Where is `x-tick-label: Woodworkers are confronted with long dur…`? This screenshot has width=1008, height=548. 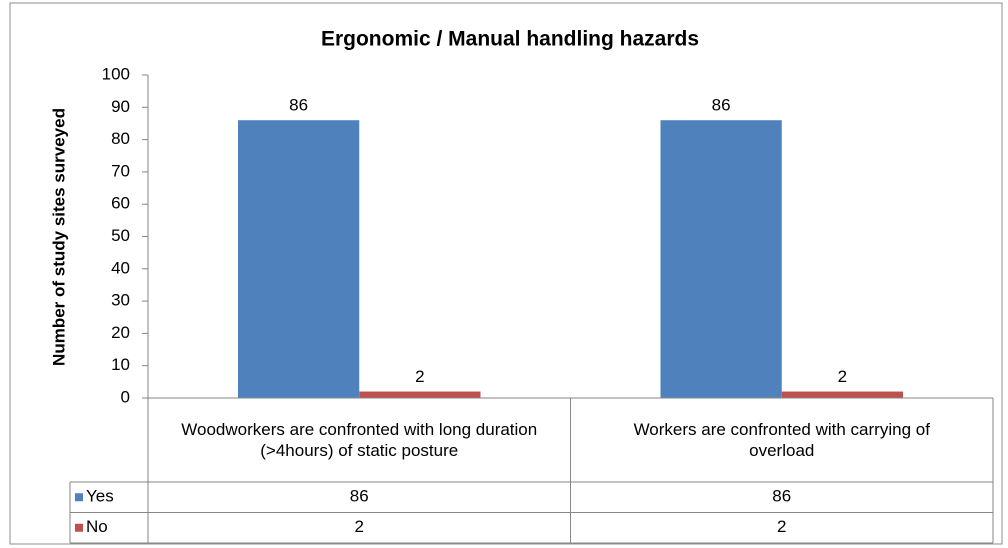
x-tick-label: Woodworkers are confronted with long dur… is located at coordinates (359, 440).